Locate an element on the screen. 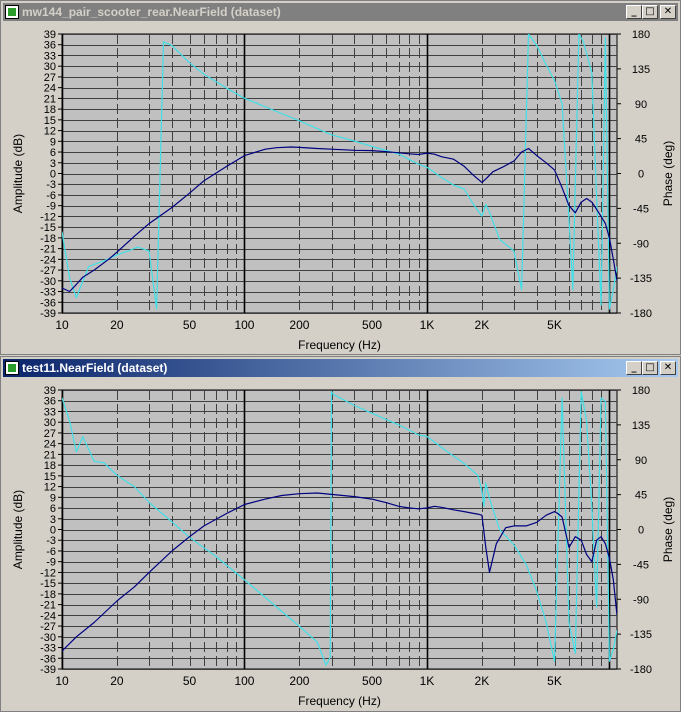  y-tick-label: -39 is located at coordinates (48, 670).